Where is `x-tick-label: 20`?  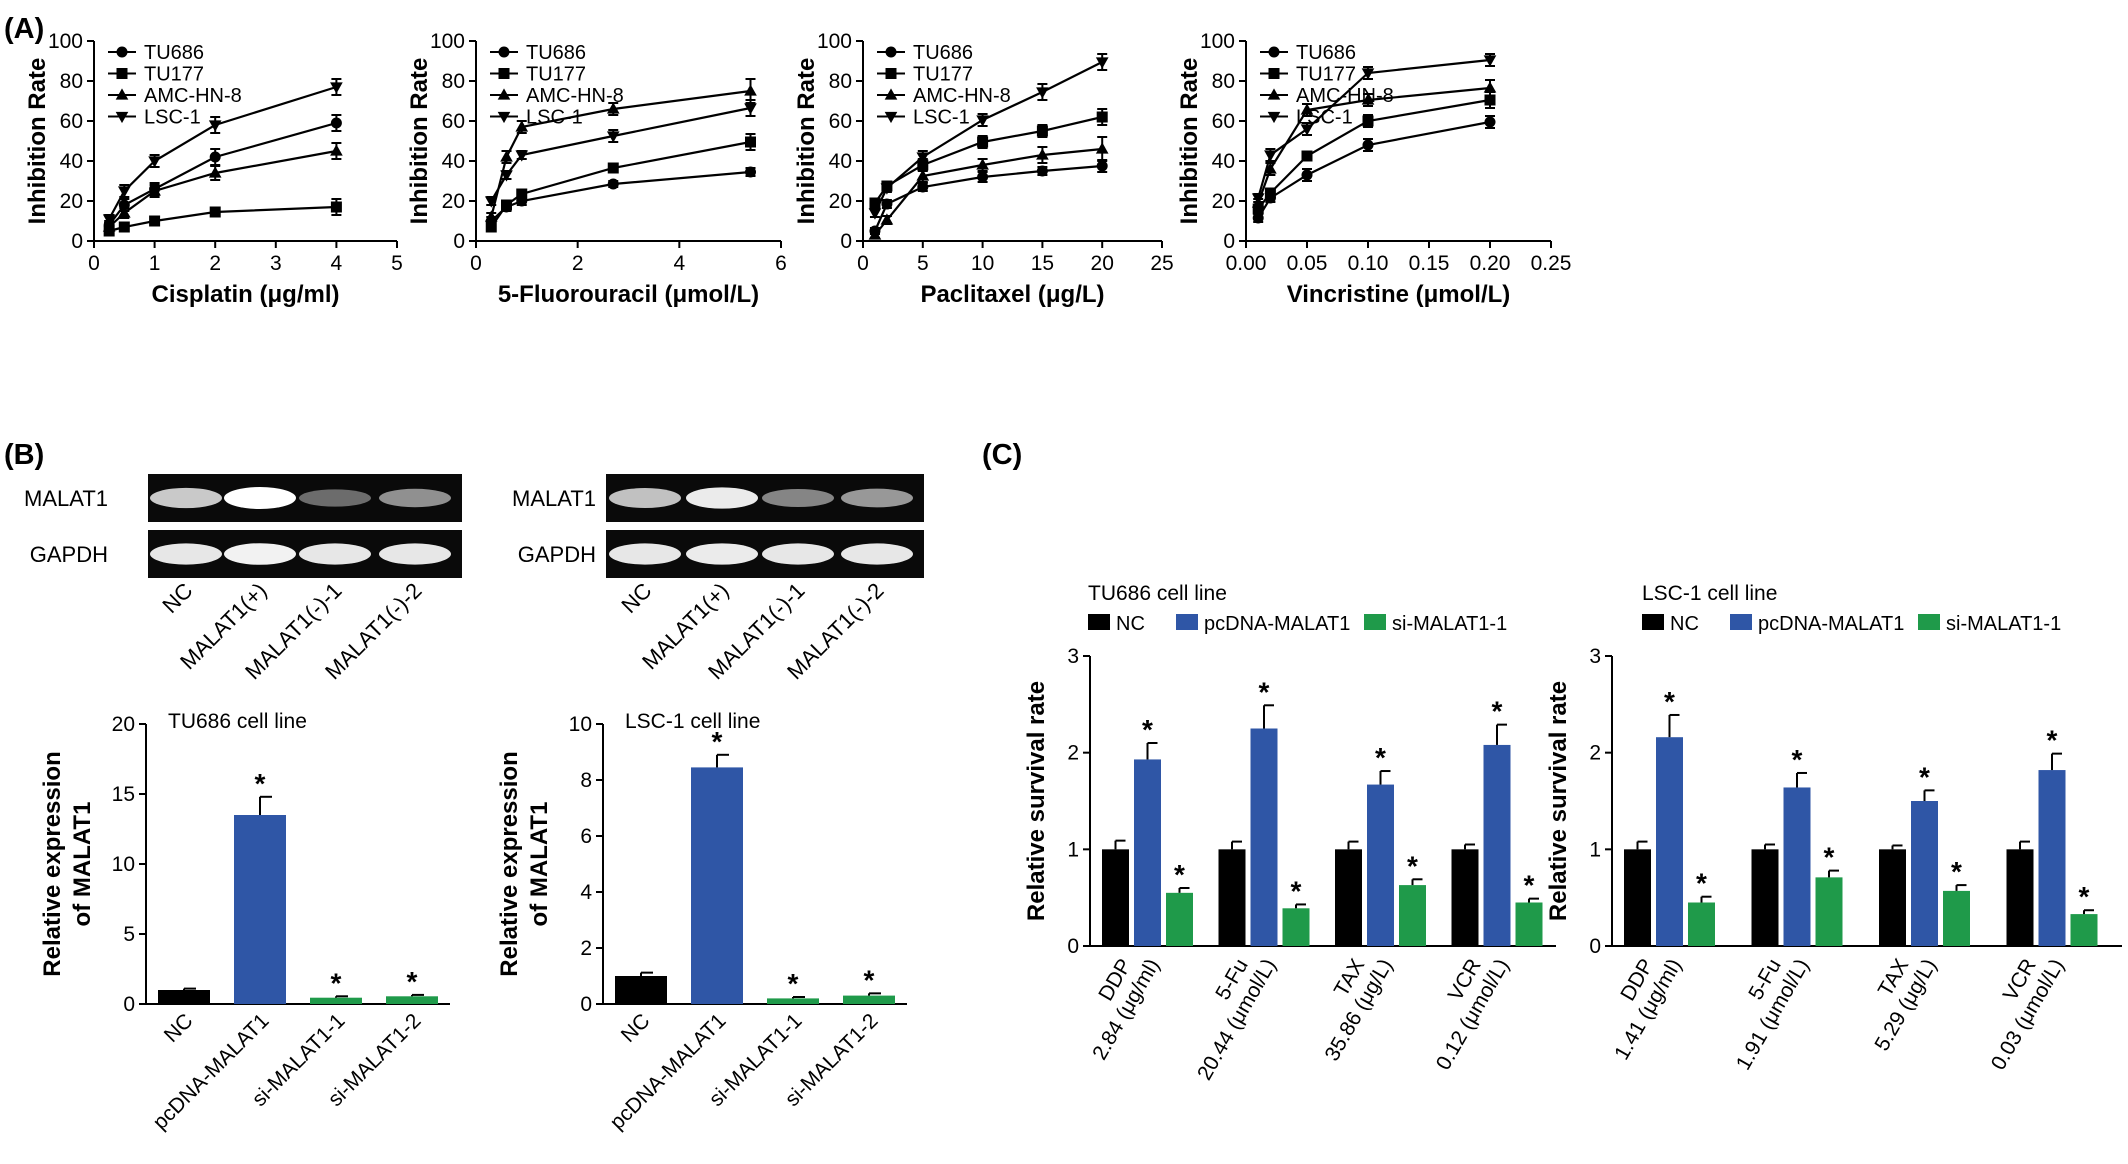 x-tick-label: 20 is located at coordinates (1102, 263).